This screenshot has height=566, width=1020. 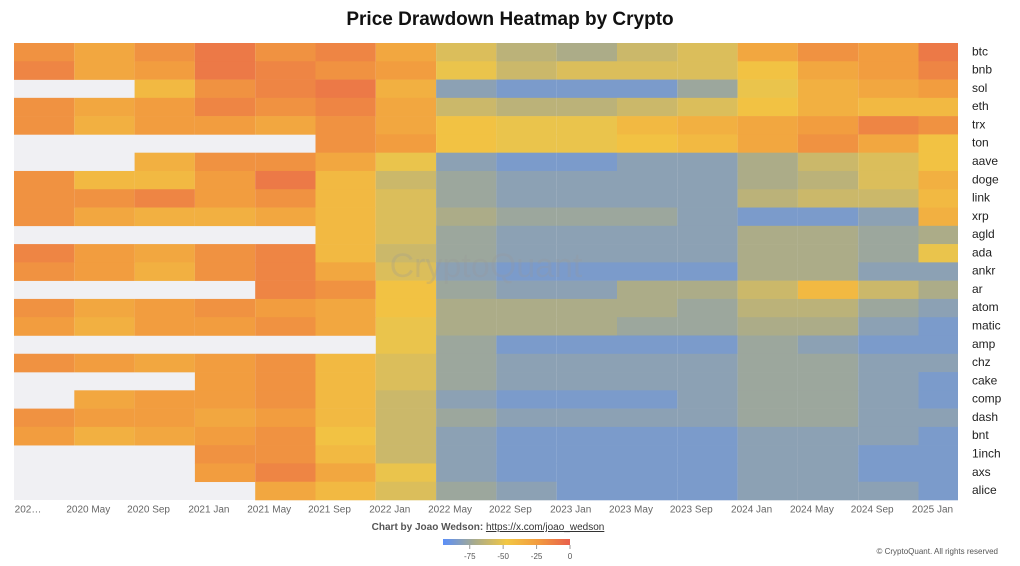 What do you see at coordinates (631, 510) in the screenshot?
I see `x-tick-label: 2023 May` at bounding box center [631, 510].